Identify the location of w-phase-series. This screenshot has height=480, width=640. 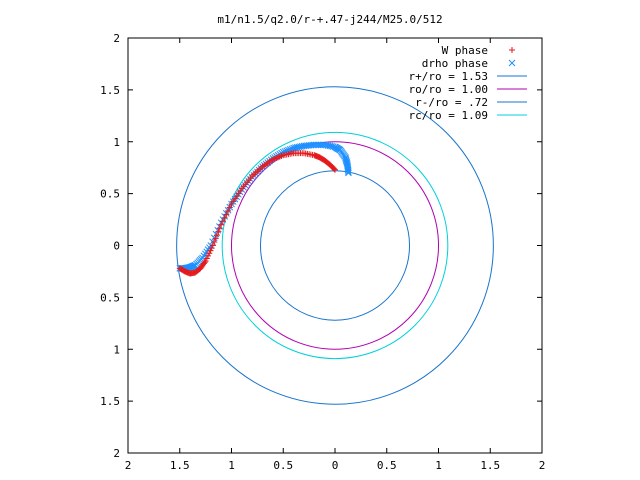
(257, 213).